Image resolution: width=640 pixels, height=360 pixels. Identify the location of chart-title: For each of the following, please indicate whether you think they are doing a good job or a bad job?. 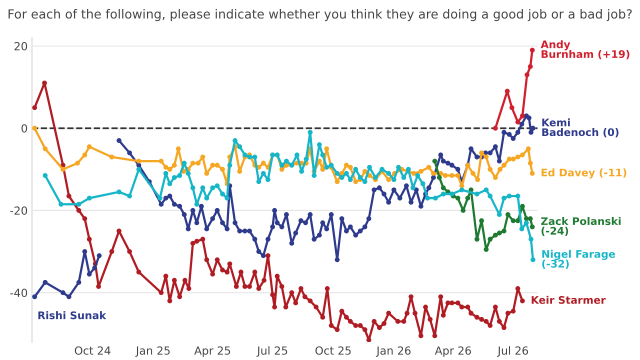
(320, 15).